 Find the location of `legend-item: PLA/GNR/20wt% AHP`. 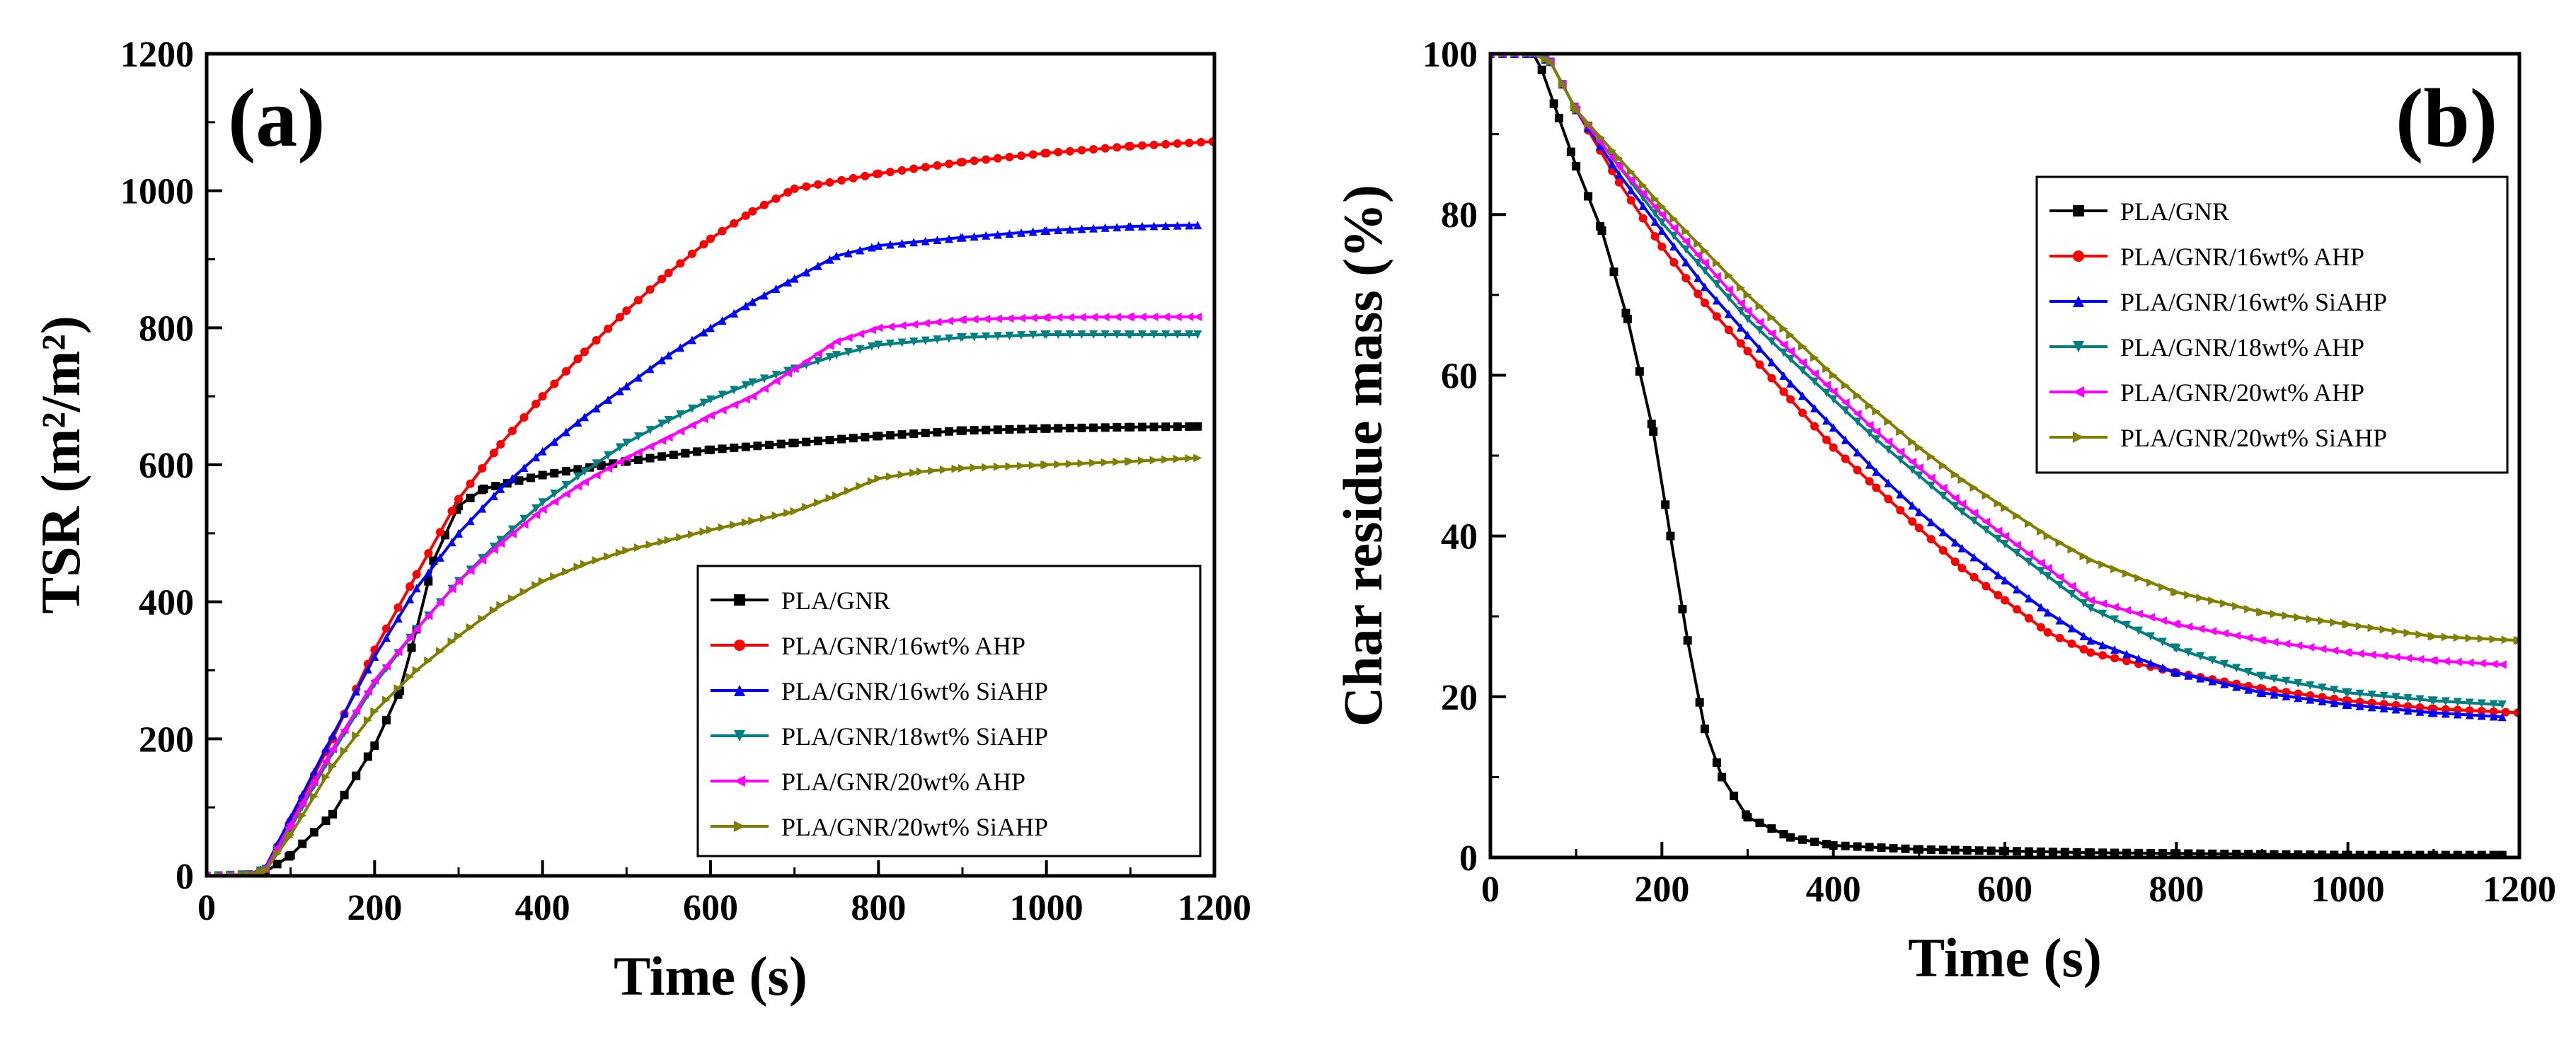

legend-item: PLA/GNR/20wt% AHP is located at coordinates (868, 782).